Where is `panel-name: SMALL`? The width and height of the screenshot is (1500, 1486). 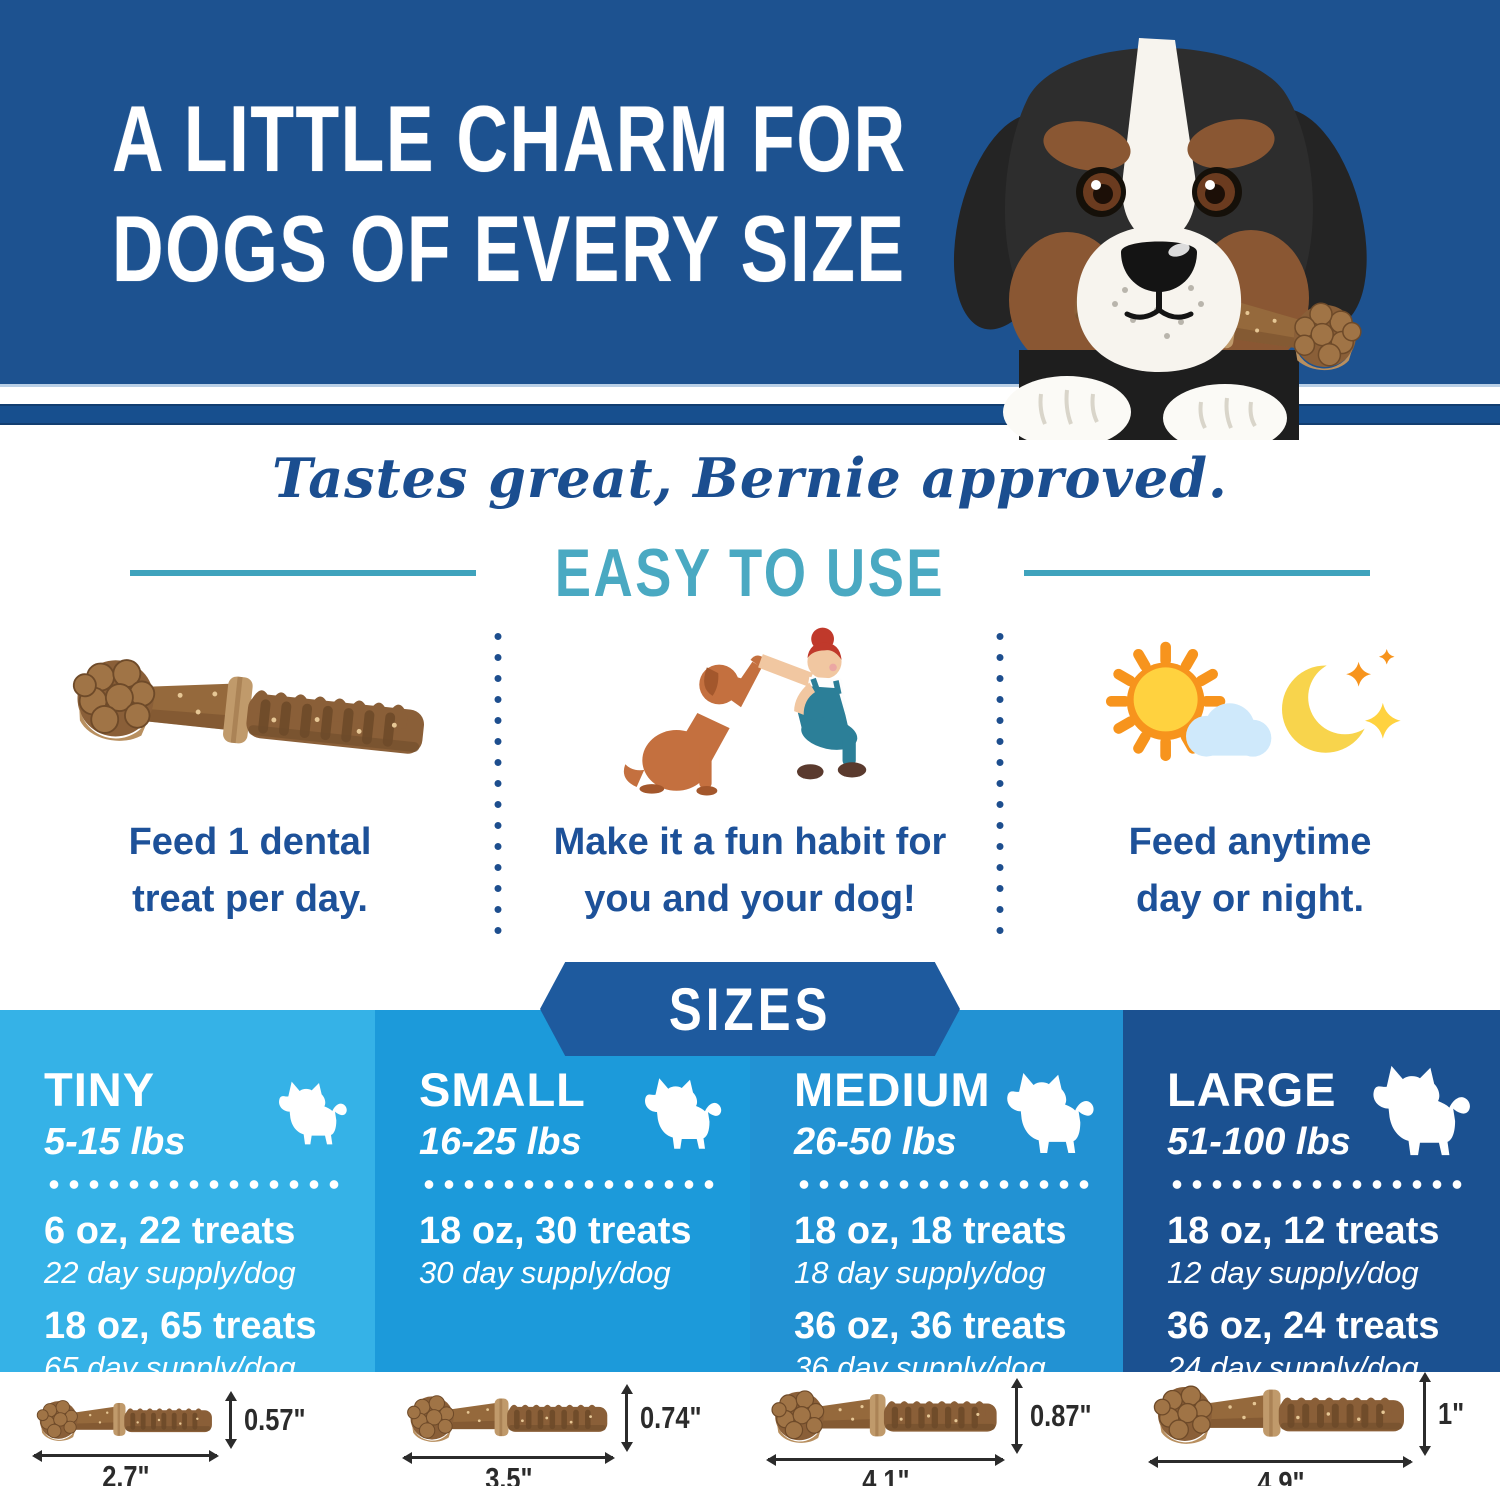
panel-name: SMALL is located at coordinates (502, 1089).